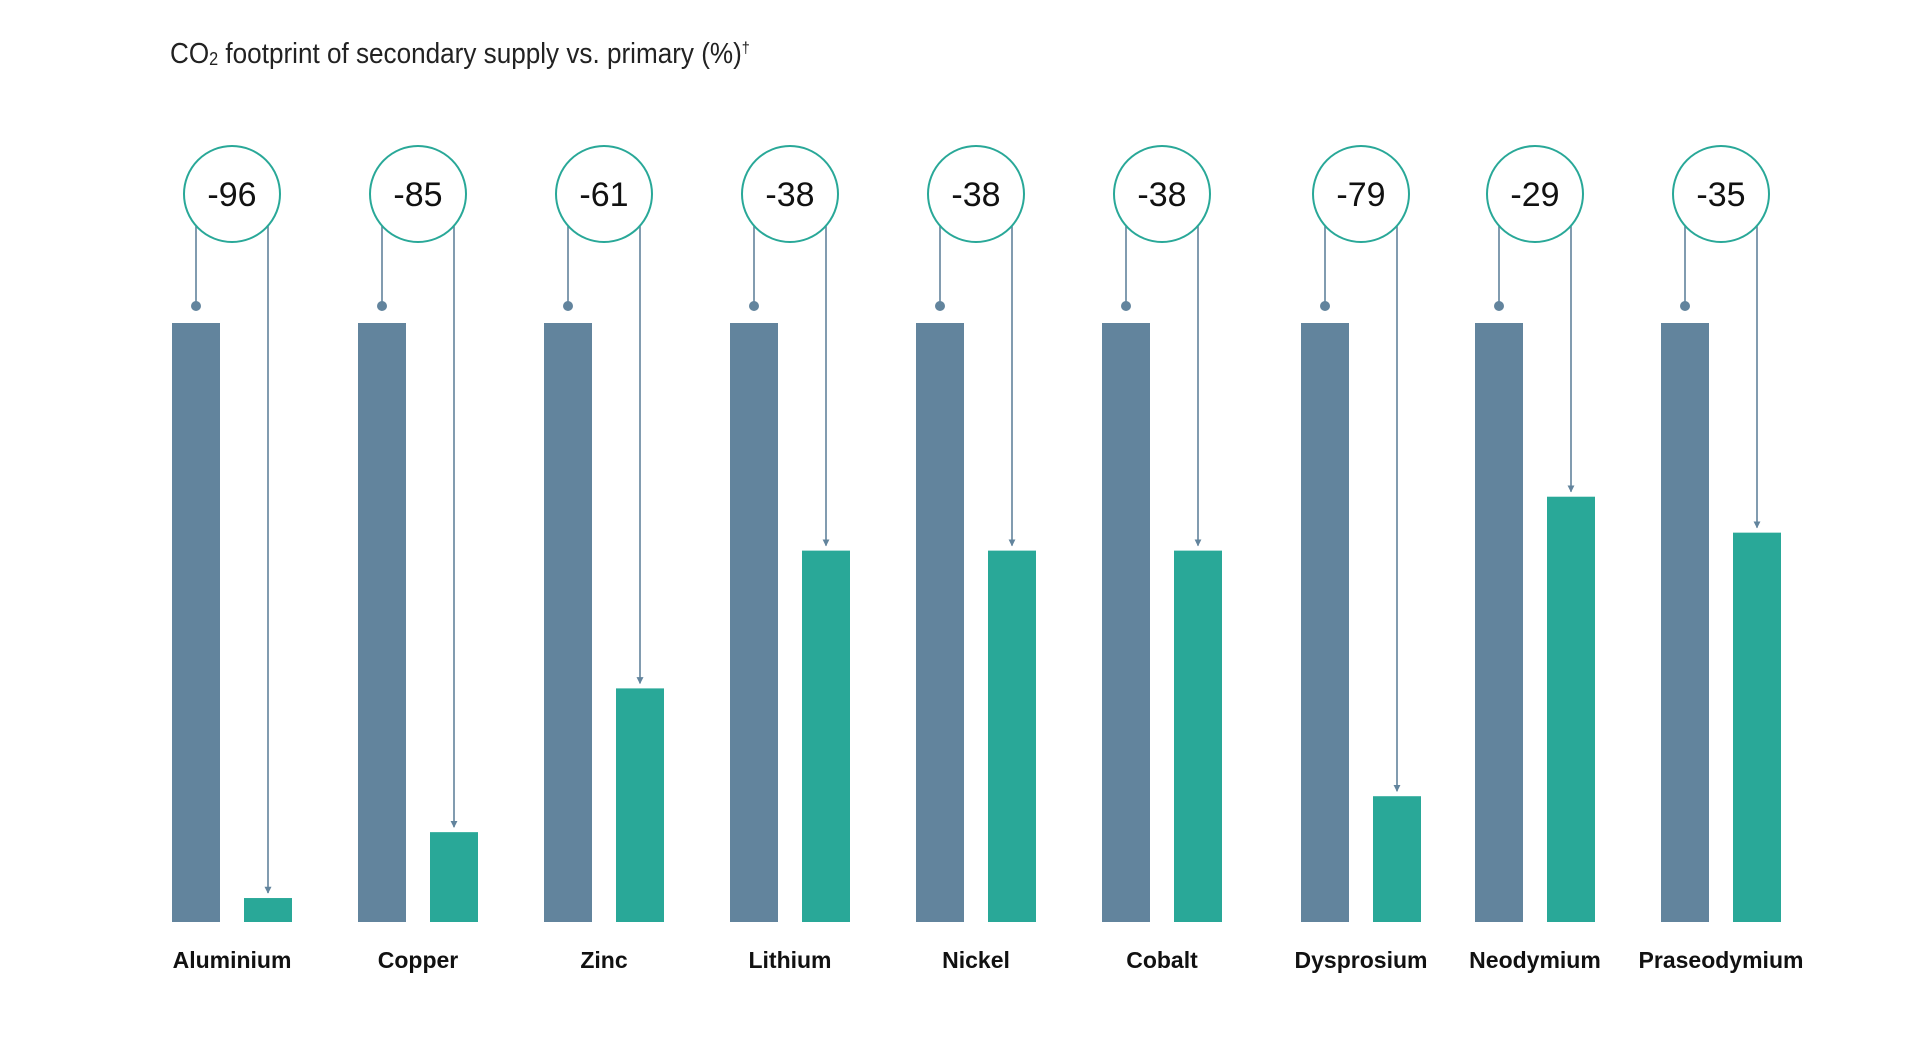 The image size is (1920, 1052). What do you see at coordinates (1162, 559) in the screenshot?
I see `bar-group-cobalt: -38 Cobalt` at bounding box center [1162, 559].